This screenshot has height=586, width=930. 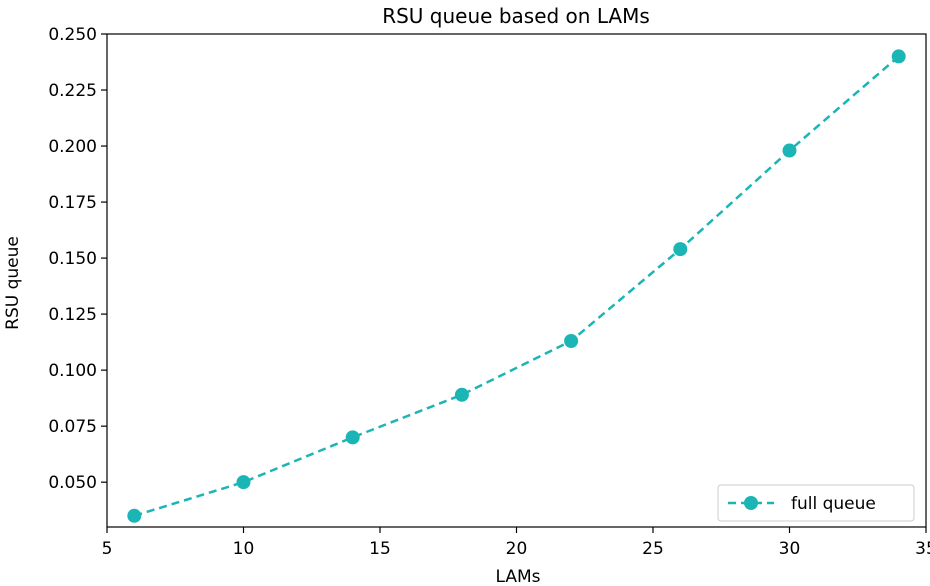 What do you see at coordinates (107, 549) in the screenshot?
I see `x-tick-label: 5` at bounding box center [107, 549].